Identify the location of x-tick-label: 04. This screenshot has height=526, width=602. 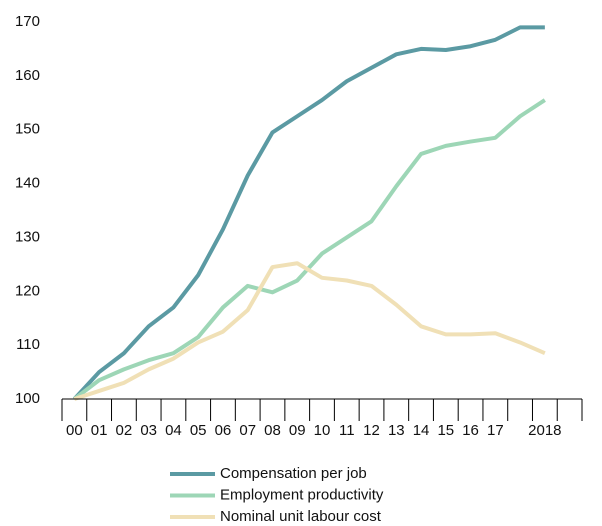
(173, 430).